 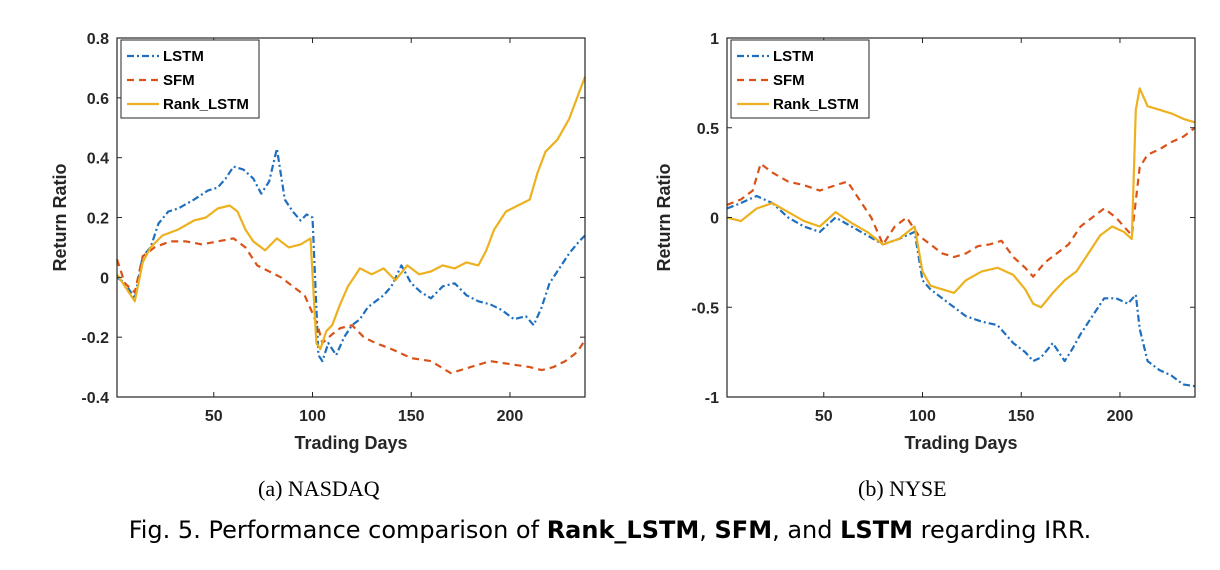 What do you see at coordinates (623, 530) in the screenshot?
I see `caption-method-rank-lstm: Rank_LSTM` at bounding box center [623, 530].